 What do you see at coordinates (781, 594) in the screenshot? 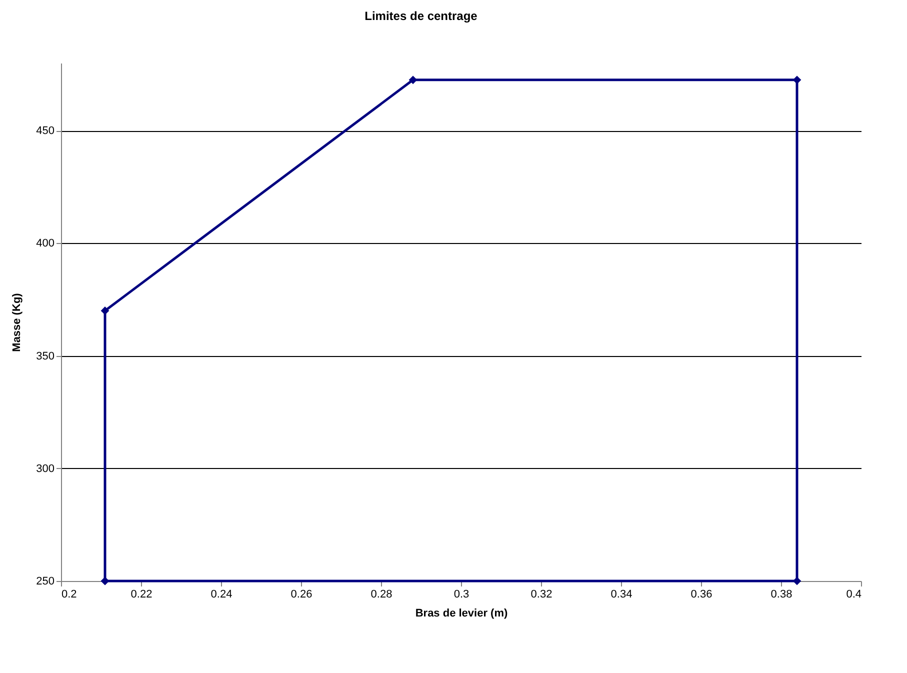
I see `x-tick-label: 0.38` at bounding box center [781, 594].